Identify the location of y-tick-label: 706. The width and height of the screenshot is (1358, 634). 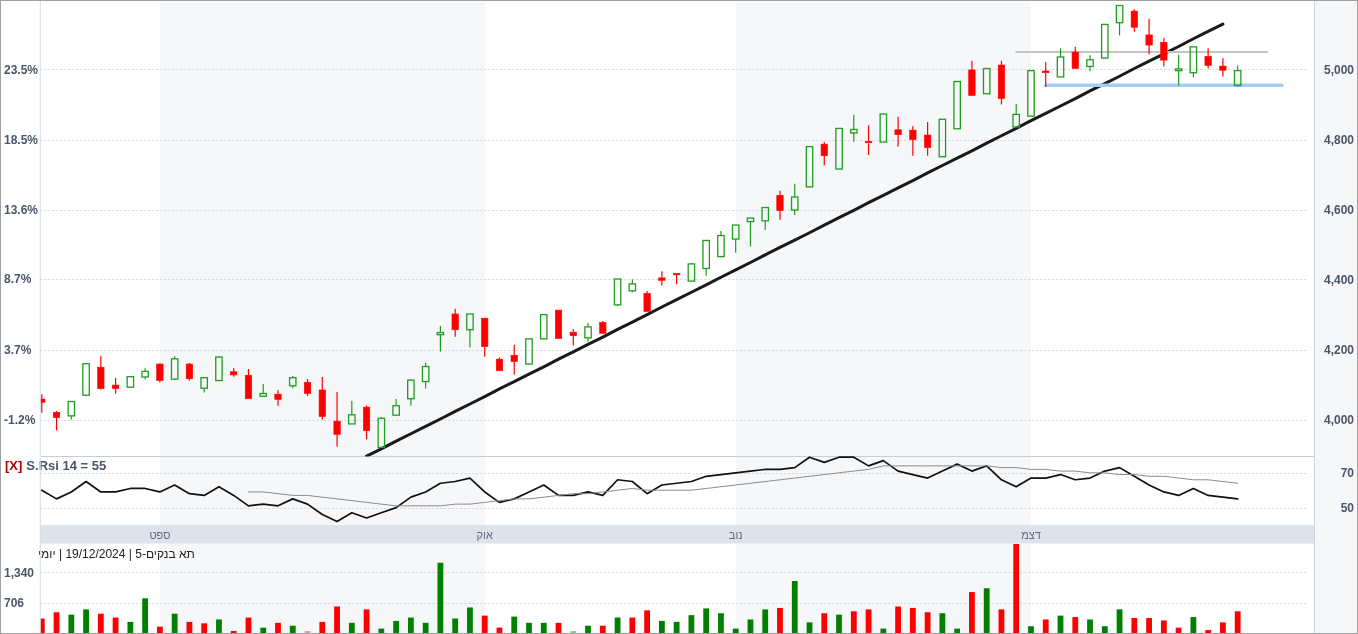
(14, 603).